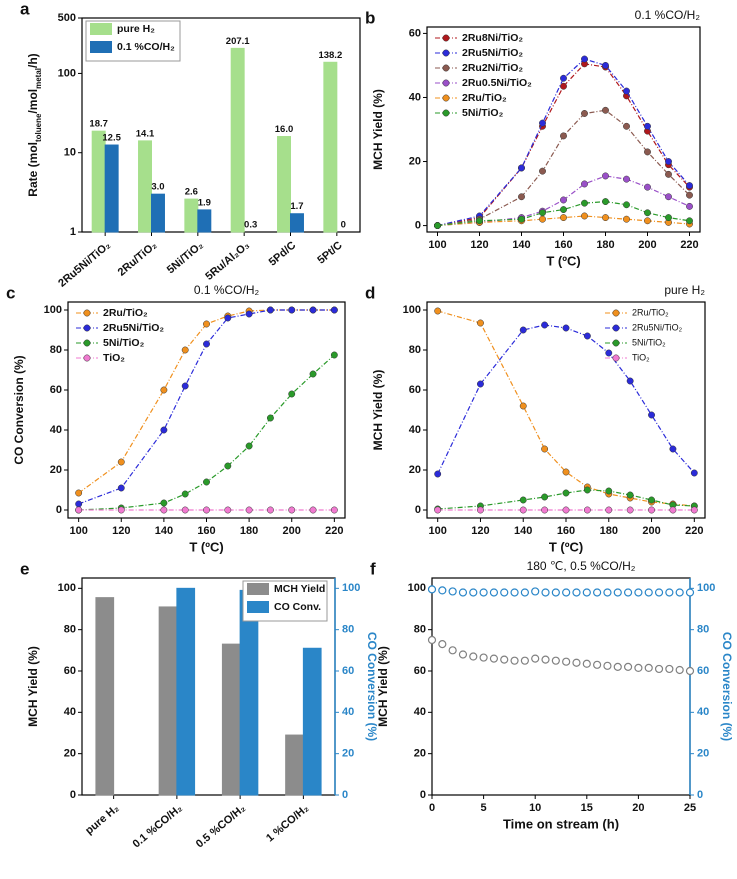  What do you see at coordinates (19, 409) in the screenshot?
I see `y-axis-label: CO Conversion (%)` at bounding box center [19, 409].